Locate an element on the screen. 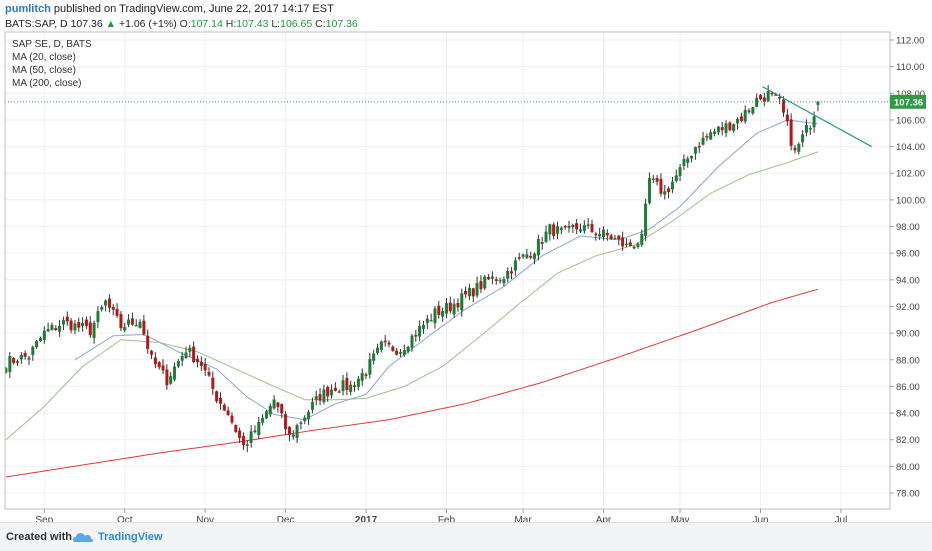 This screenshot has width=932, height=551. symbol-label: BATS:SAP, D is located at coordinates (36, 24).